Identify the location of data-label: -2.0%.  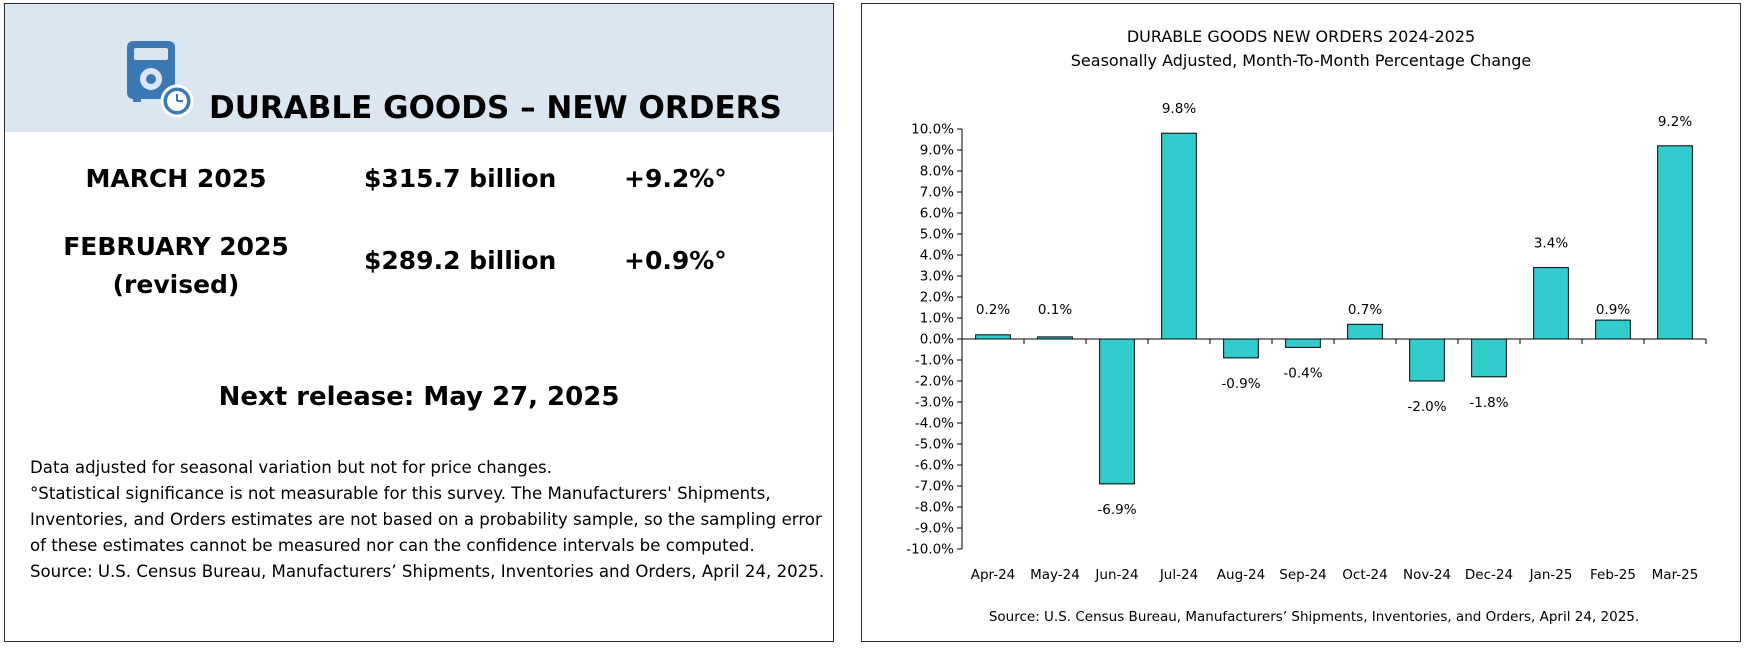
(1426, 407).